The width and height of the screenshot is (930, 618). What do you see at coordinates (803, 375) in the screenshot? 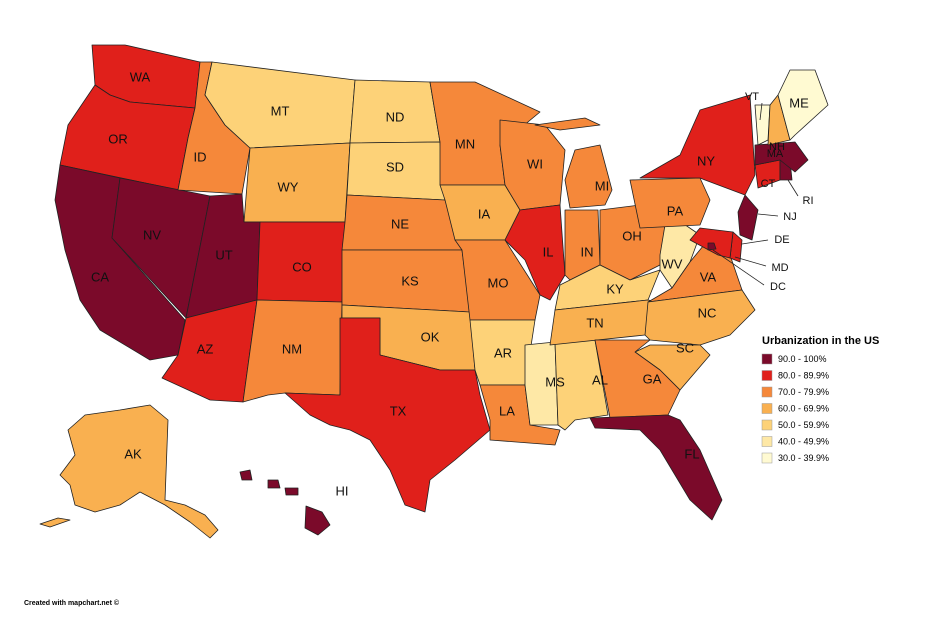
I see `legend-label: 80.0 - 89.9%` at bounding box center [803, 375].